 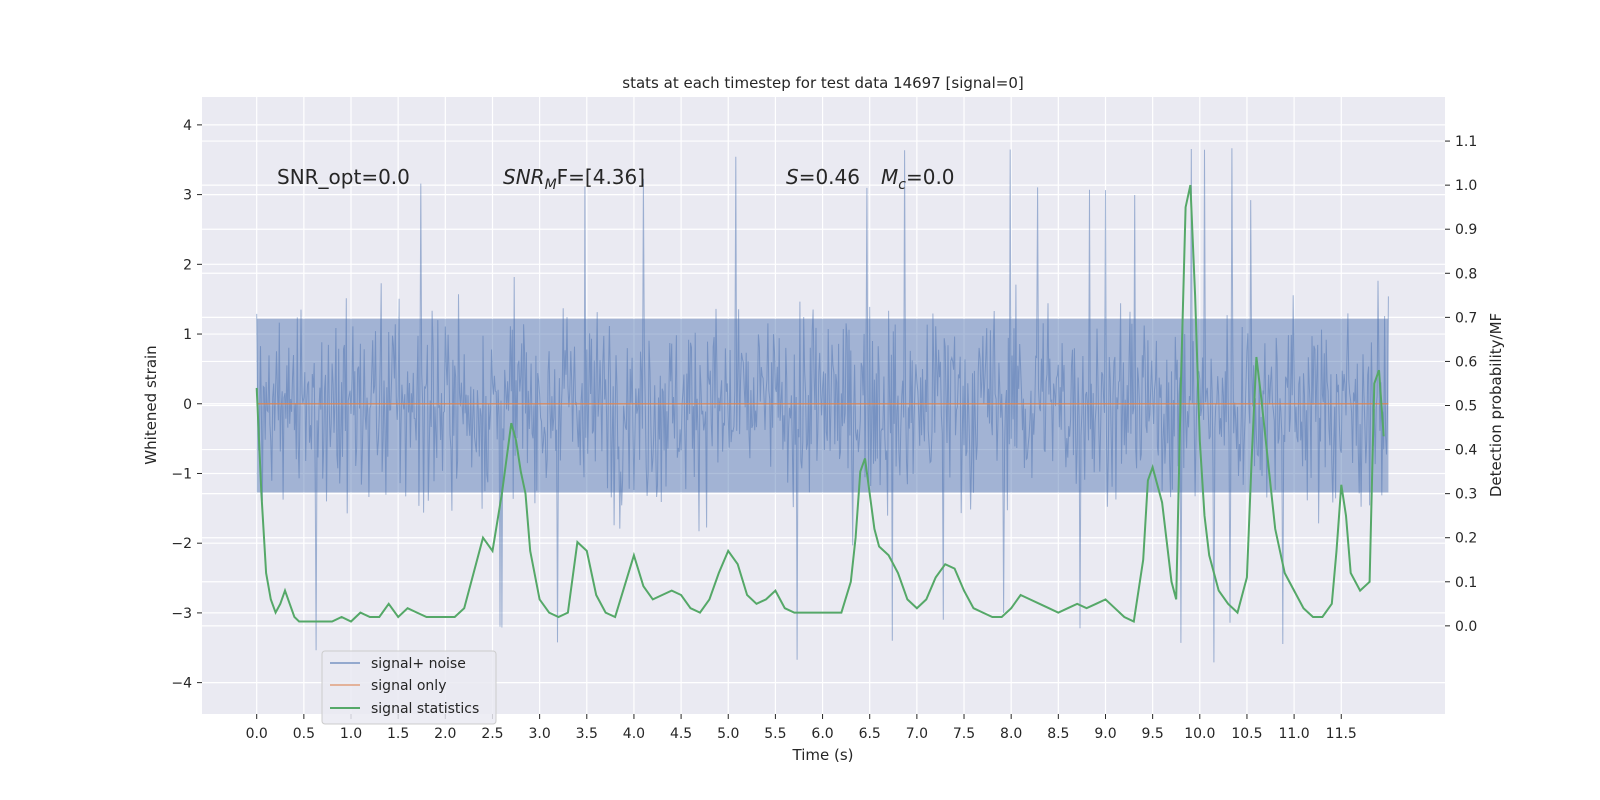 I want to click on y-tick-label: −4, so click(x=181, y=684).